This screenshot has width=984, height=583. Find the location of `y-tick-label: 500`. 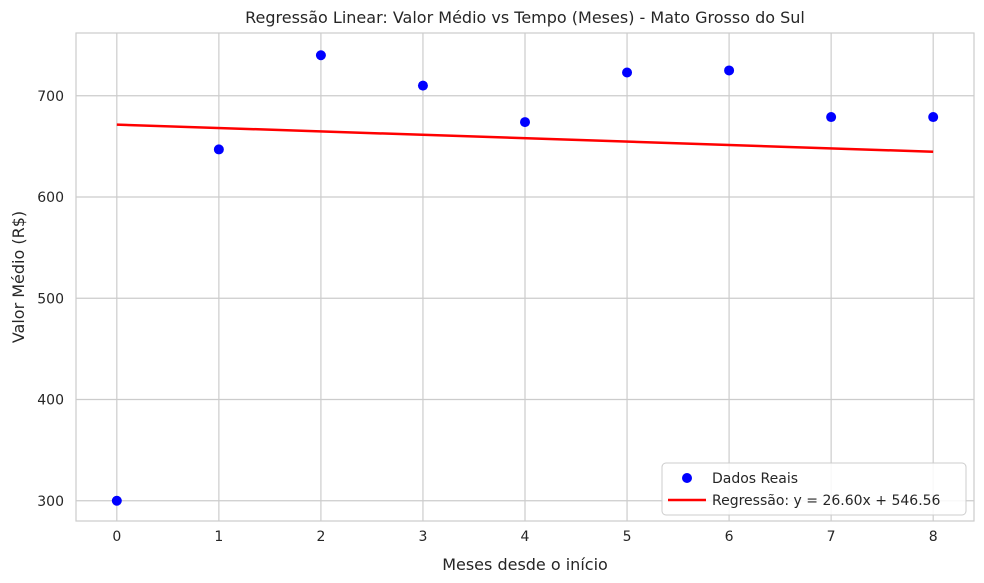

y-tick-label: 500 is located at coordinates (50, 299).